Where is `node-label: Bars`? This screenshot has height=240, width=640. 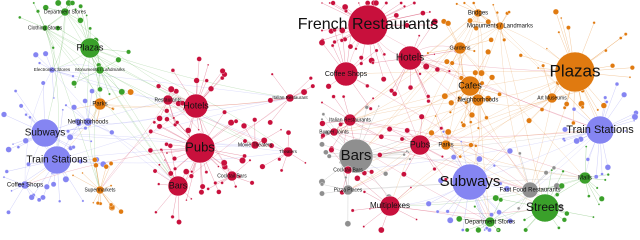
node-label: Bars is located at coordinates (356, 155).